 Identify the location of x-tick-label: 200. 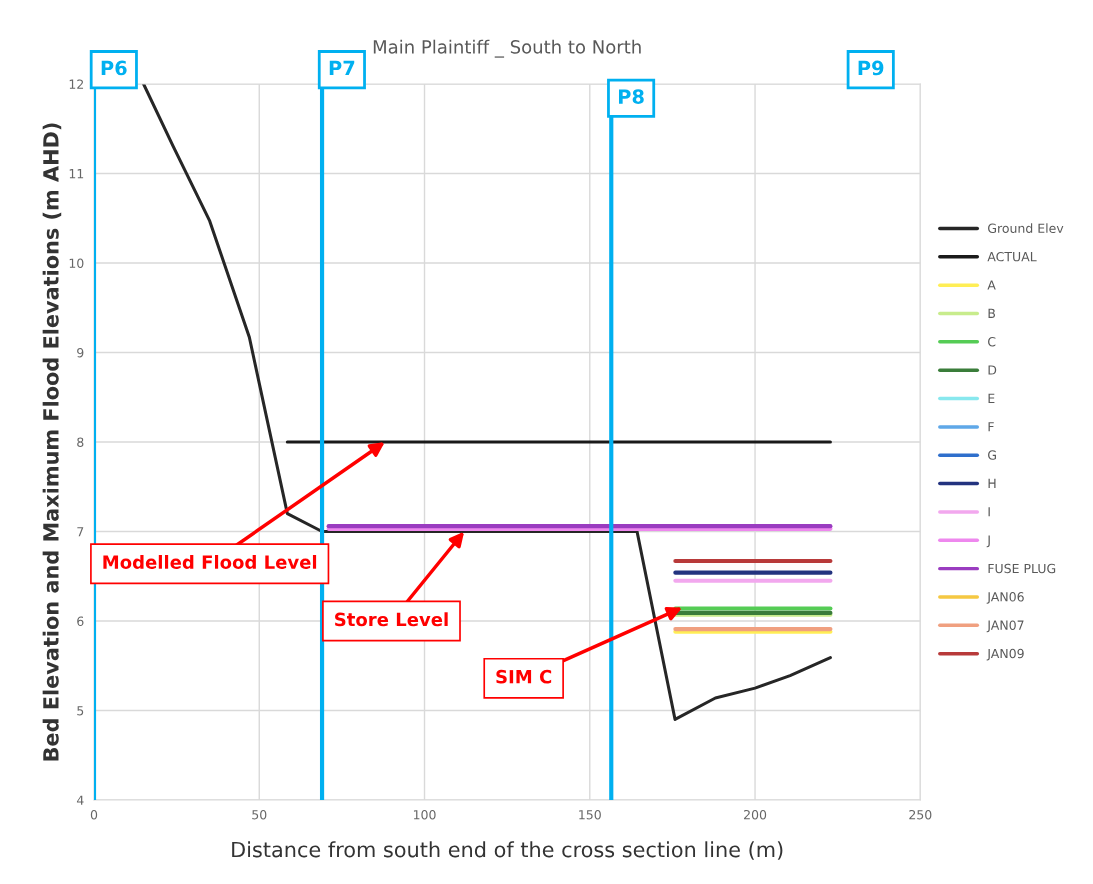
(755, 814).